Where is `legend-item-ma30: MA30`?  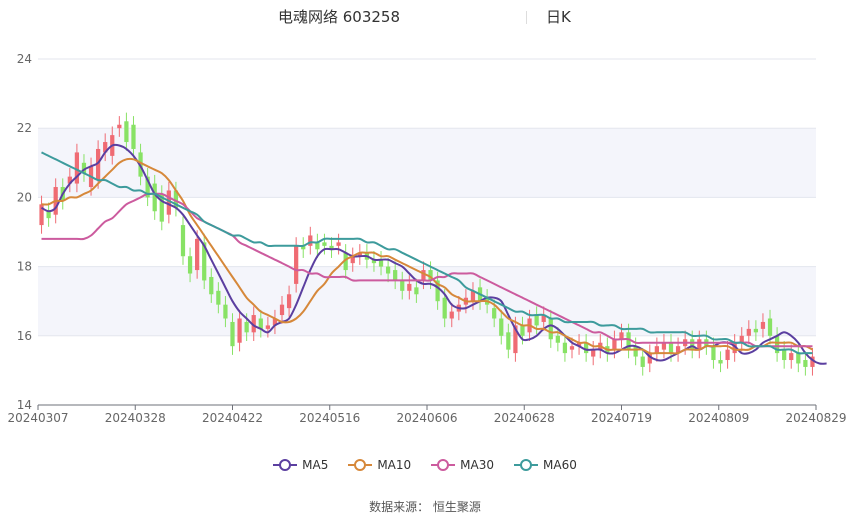
legend-item-ma30: MA30 is located at coordinates (462, 465).